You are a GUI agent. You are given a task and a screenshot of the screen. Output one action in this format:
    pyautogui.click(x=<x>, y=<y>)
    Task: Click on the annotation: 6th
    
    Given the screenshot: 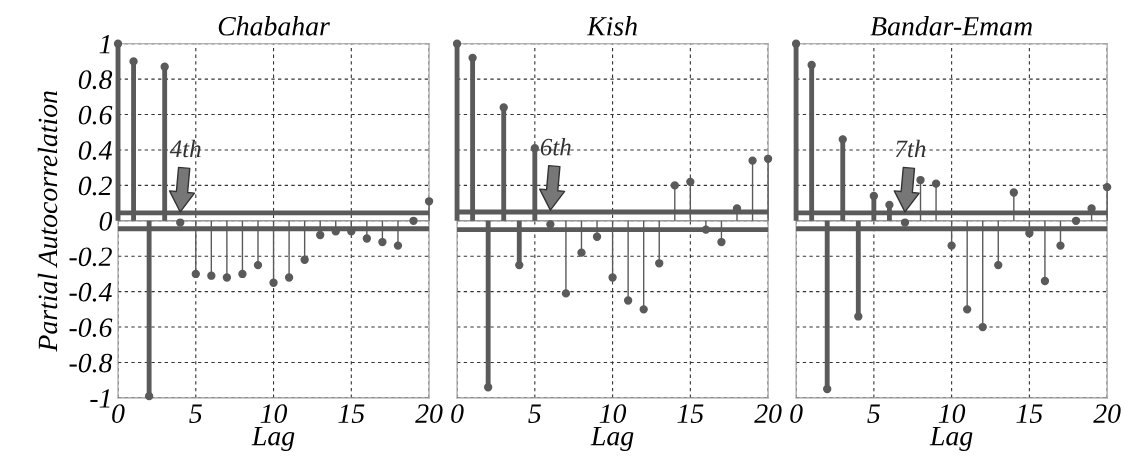 What is the action you would take?
    pyautogui.click(x=555, y=146)
    